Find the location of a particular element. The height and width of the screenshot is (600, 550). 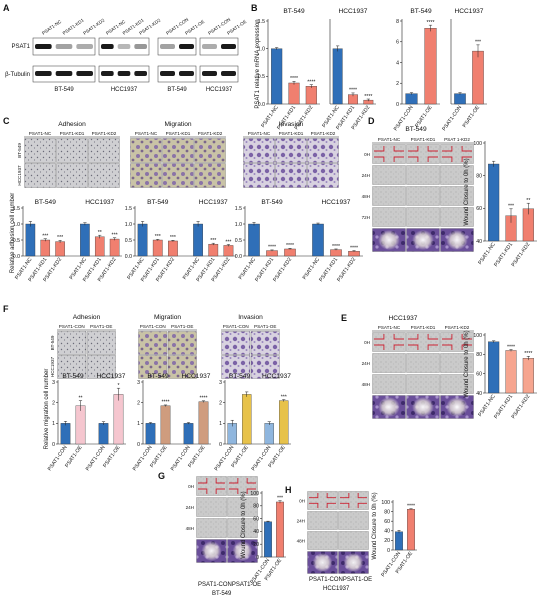

x-tick-label: PSAT1-CON is located at coordinates (58, 459).